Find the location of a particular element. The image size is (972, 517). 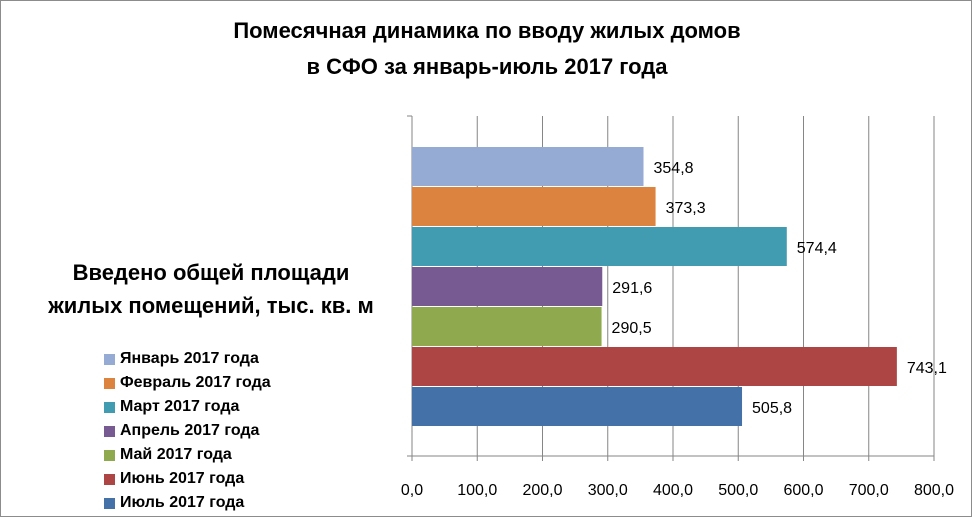

tick-label: 100,0 is located at coordinates (477, 490).